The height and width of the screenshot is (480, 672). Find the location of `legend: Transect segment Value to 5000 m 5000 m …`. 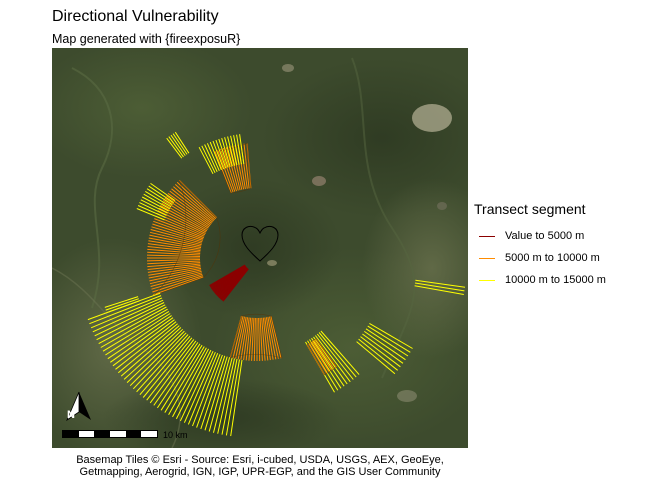

legend: Transect segment Value to 5000 m 5000 m … is located at coordinates (569, 243).